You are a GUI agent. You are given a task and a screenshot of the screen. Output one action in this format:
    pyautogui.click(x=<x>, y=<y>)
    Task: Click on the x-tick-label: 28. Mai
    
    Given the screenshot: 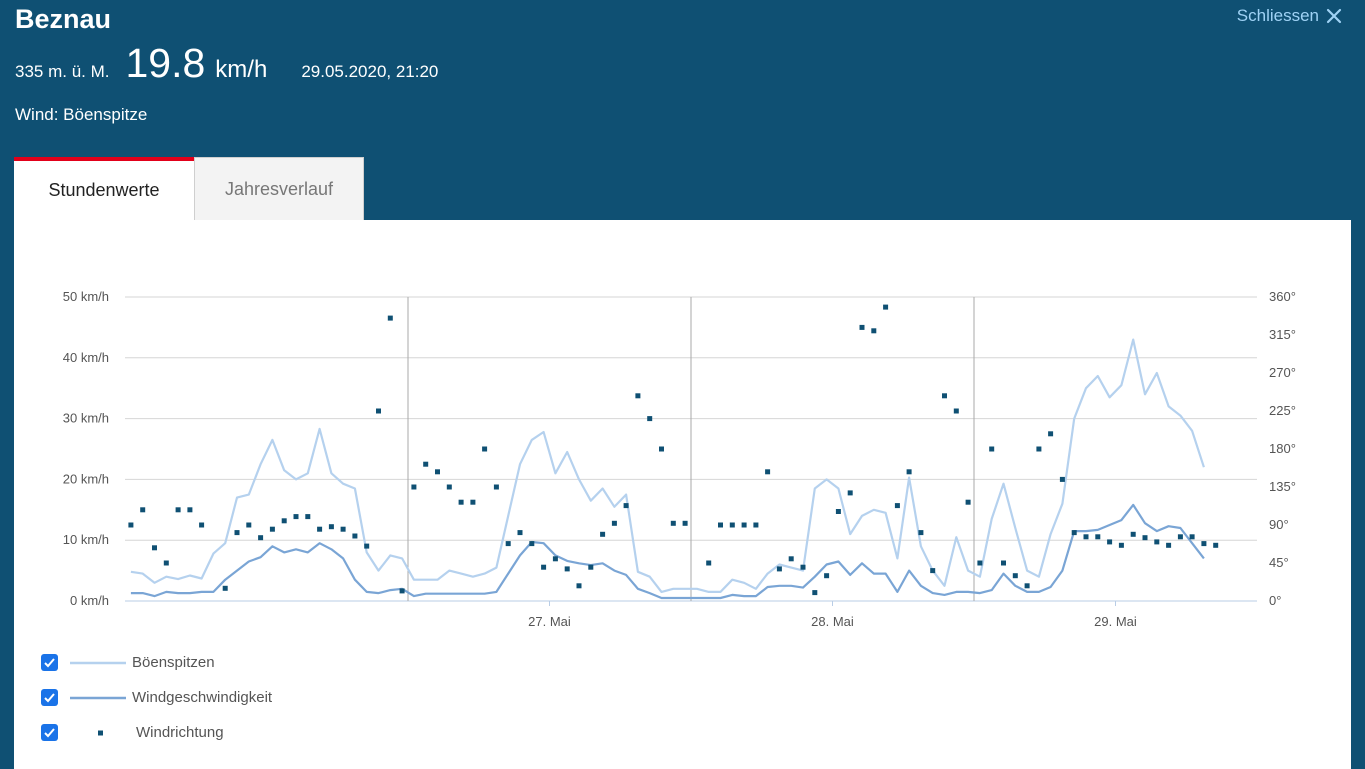 What is the action you would take?
    pyautogui.click(x=832, y=621)
    